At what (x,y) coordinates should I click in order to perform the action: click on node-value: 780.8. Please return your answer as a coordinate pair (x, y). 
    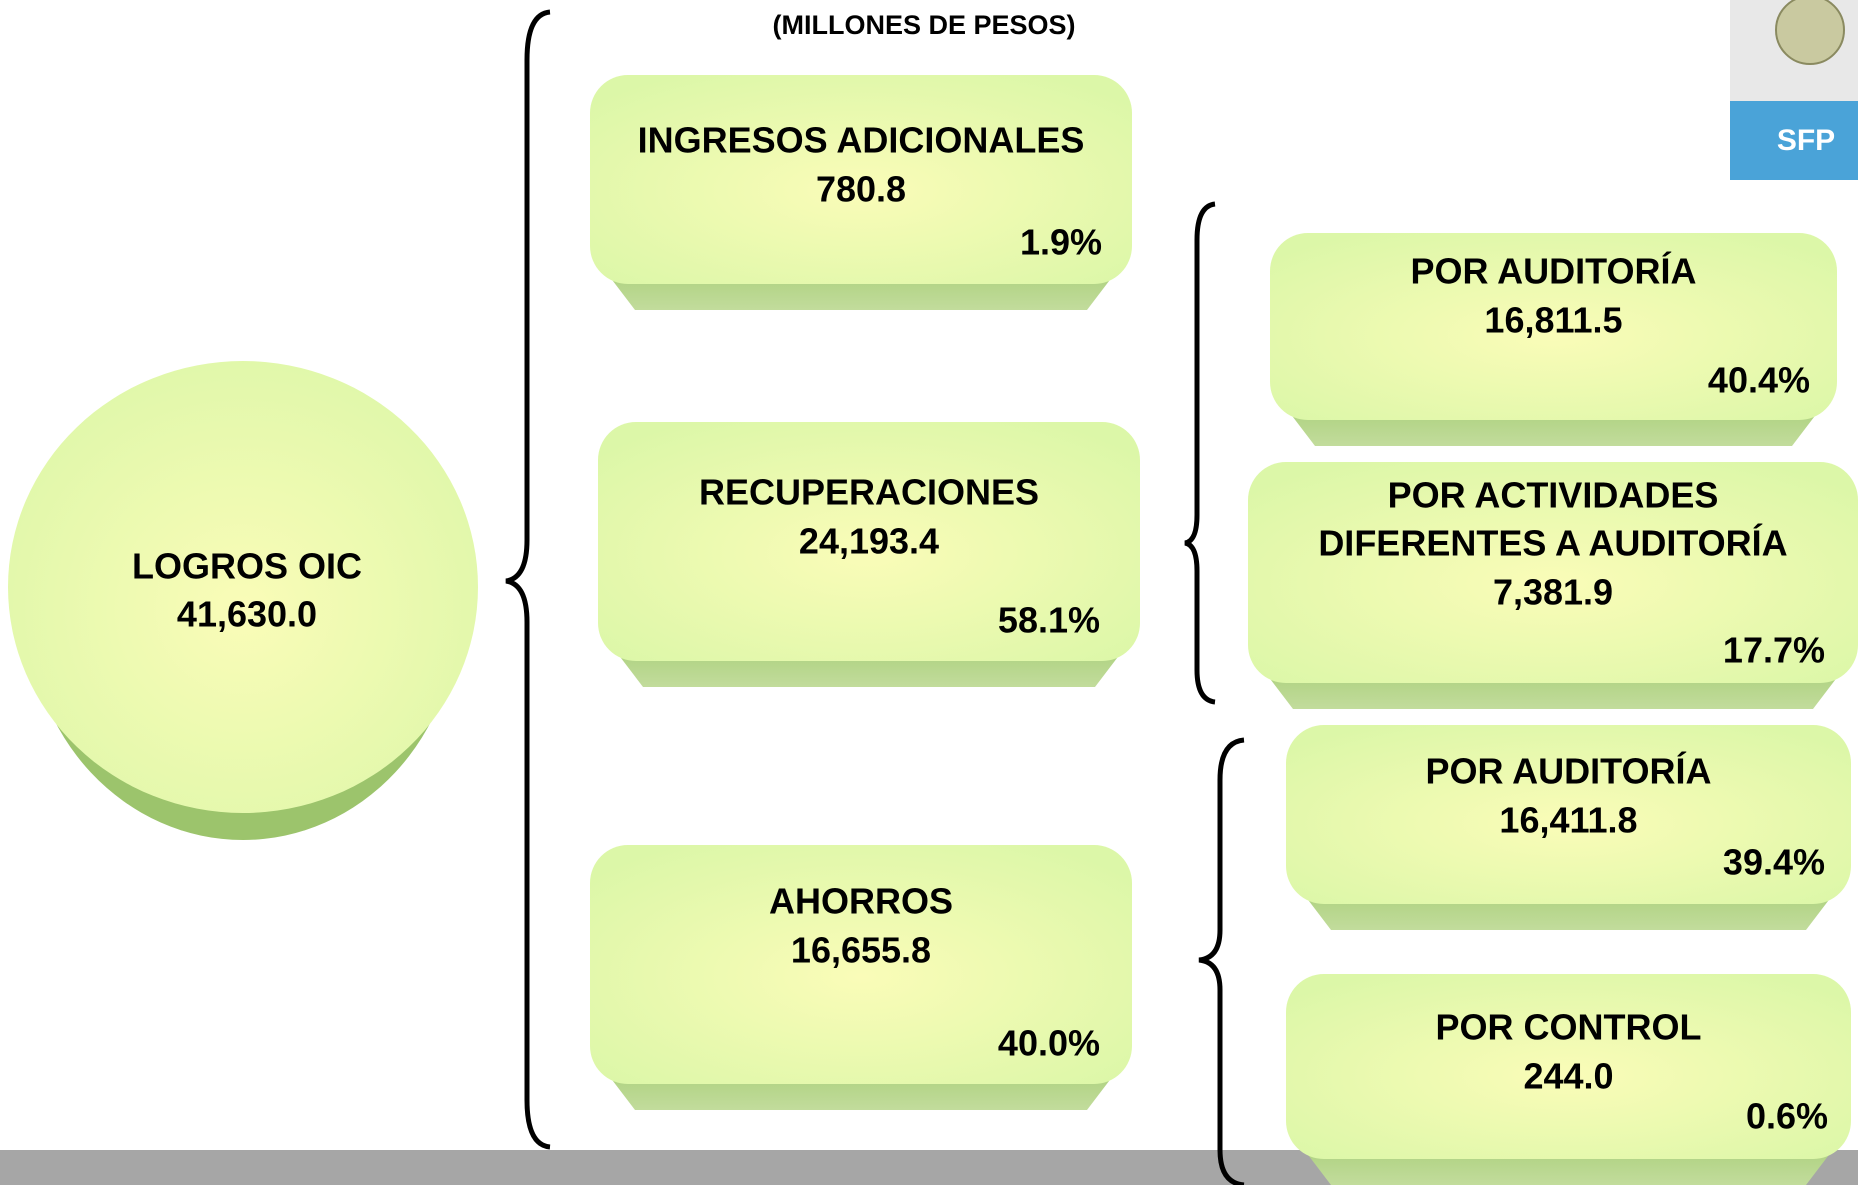
    Looking at the image, I should click on (861, 189).